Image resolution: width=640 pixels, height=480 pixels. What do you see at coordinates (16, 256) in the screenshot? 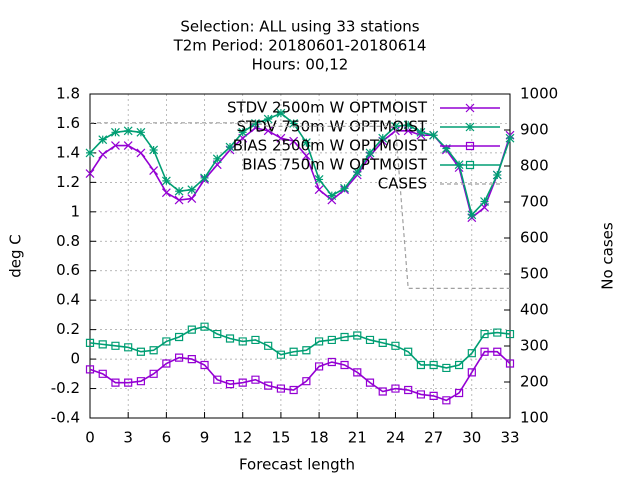
I see `y-axis-label: deg C` at bounding box center [16, 256].